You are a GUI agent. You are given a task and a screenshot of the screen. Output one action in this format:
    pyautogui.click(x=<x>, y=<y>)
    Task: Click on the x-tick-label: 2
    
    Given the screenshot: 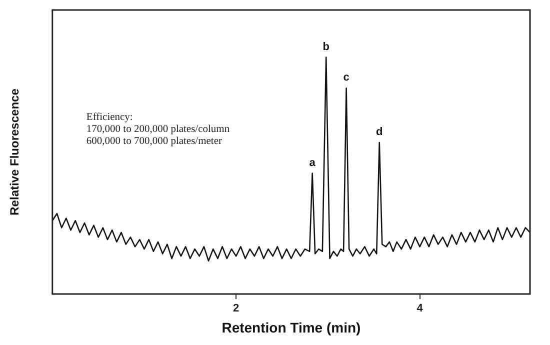 What is the action you would take?
    pyautogui.click(x=236, y=308)
    